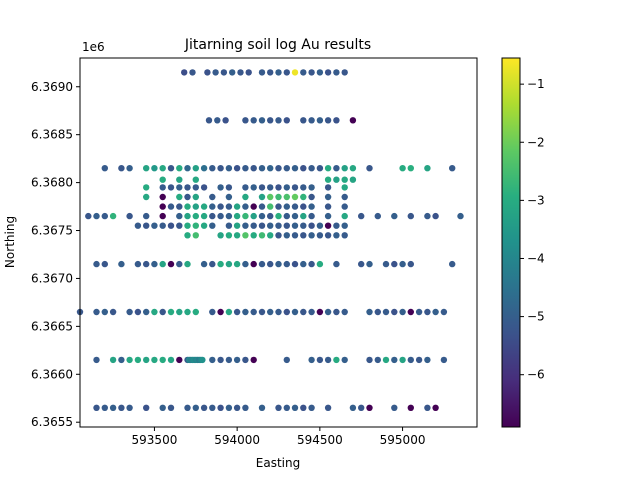 The width and height of the screenshot is (640, 480). What do you see at coordinates (10, 242) in the screenshot?
I see `y-axis-title: Northing` at bounding box center [10, 242].